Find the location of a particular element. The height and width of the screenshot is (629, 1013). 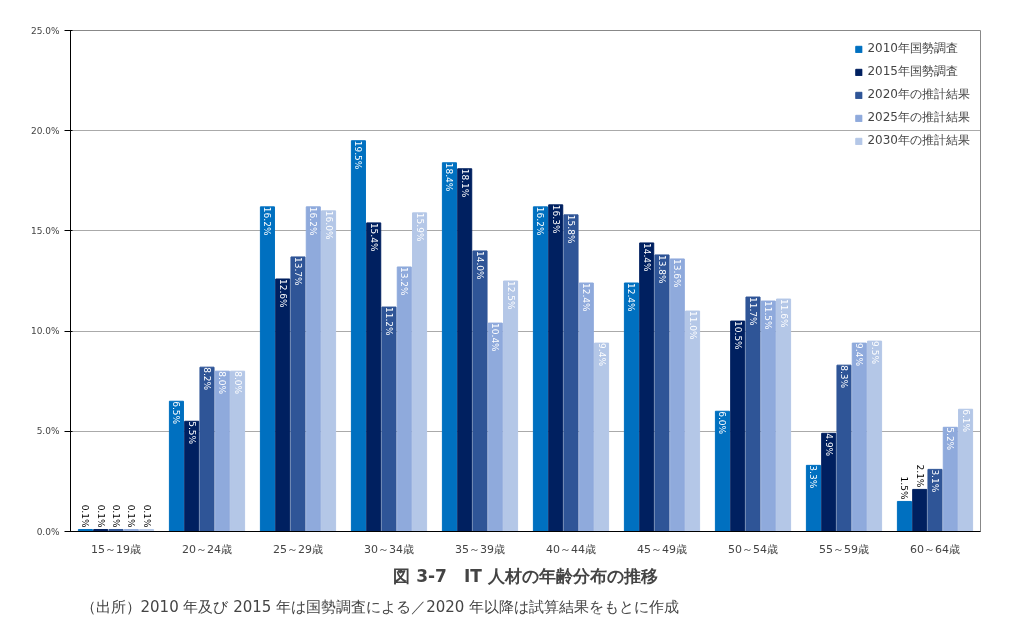

y-tick-label: 15.0% is located at coordinates (45, 230).